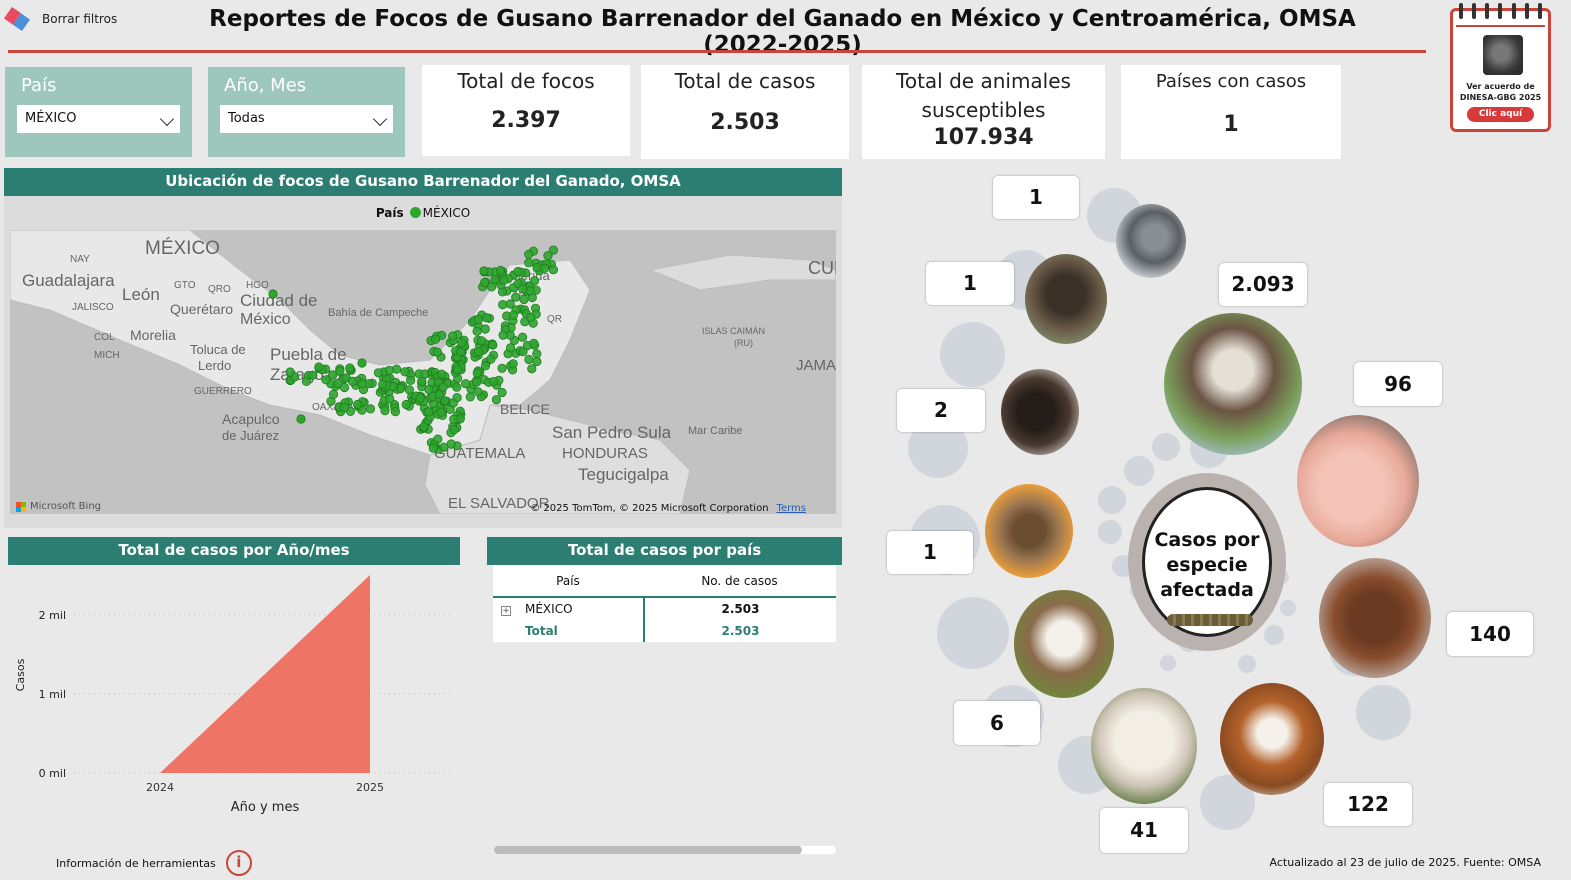 The height and width of the screenshot is (880, 1571). I want to click on species-photo-ovino, so click(1144, 746).